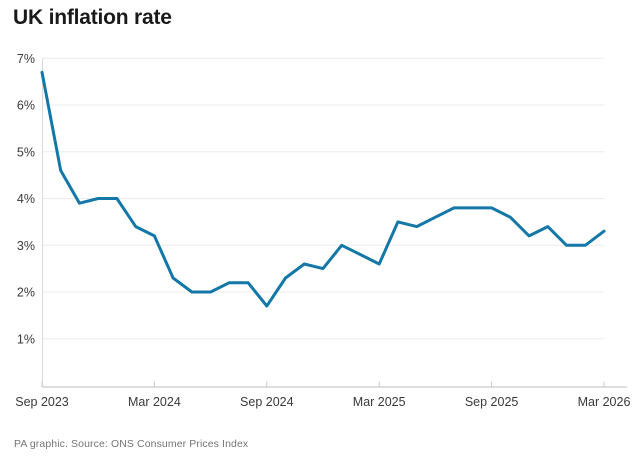 The image size is (640, 463). What do you see at coordinates (154, 402) in the screenshot?
I see `x-axis-label: Mar 2024` at bounding box center [154, 402].